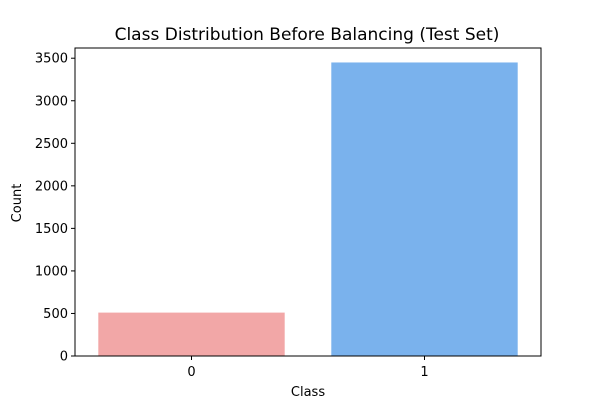 This screenshot has height=400, width=600. What do you see at coordinates (51, 59) in the screenshot?
I see `y-tick-label: 3500` at bounding box center [51, 59].